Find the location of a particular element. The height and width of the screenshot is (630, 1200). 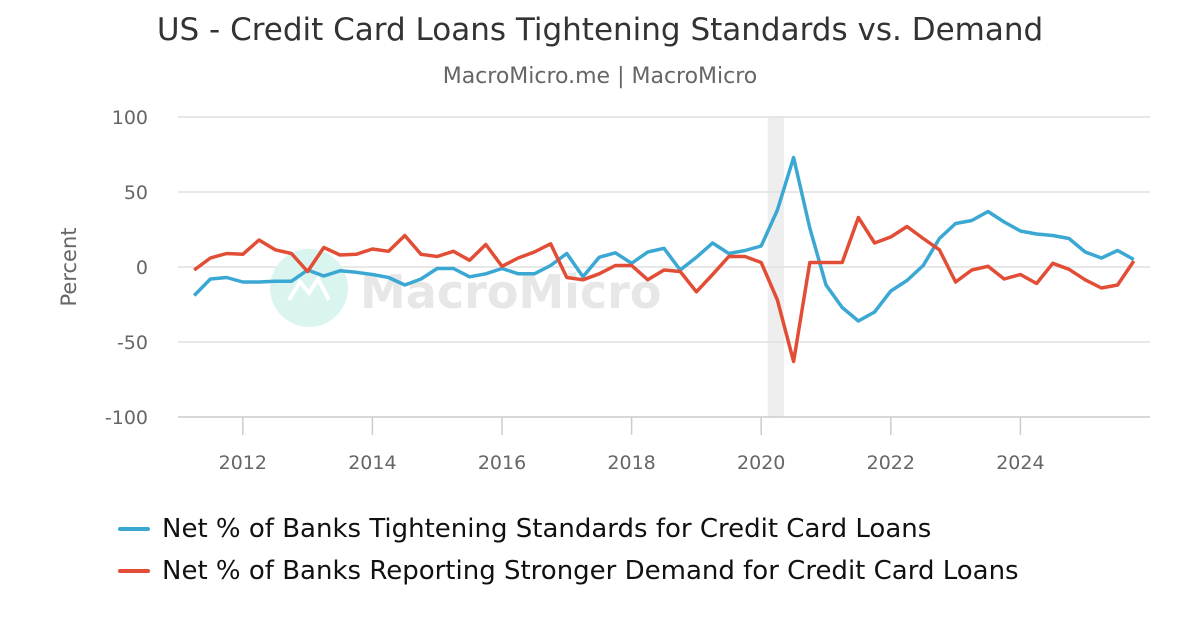

y-tick-label: -100 is located at coordinates (126, 418).